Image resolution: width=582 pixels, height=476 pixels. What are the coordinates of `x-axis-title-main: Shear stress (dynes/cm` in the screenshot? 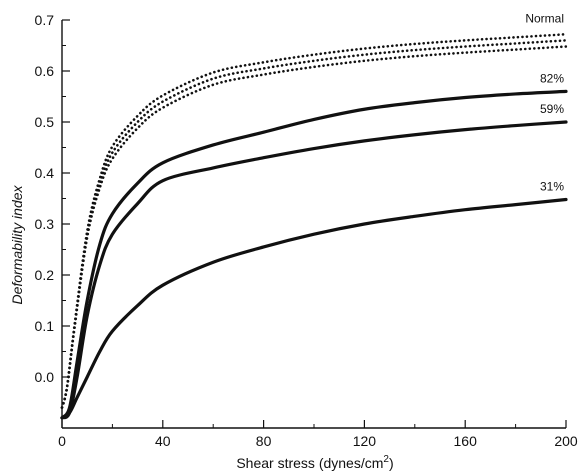 It's located at (309, 463).